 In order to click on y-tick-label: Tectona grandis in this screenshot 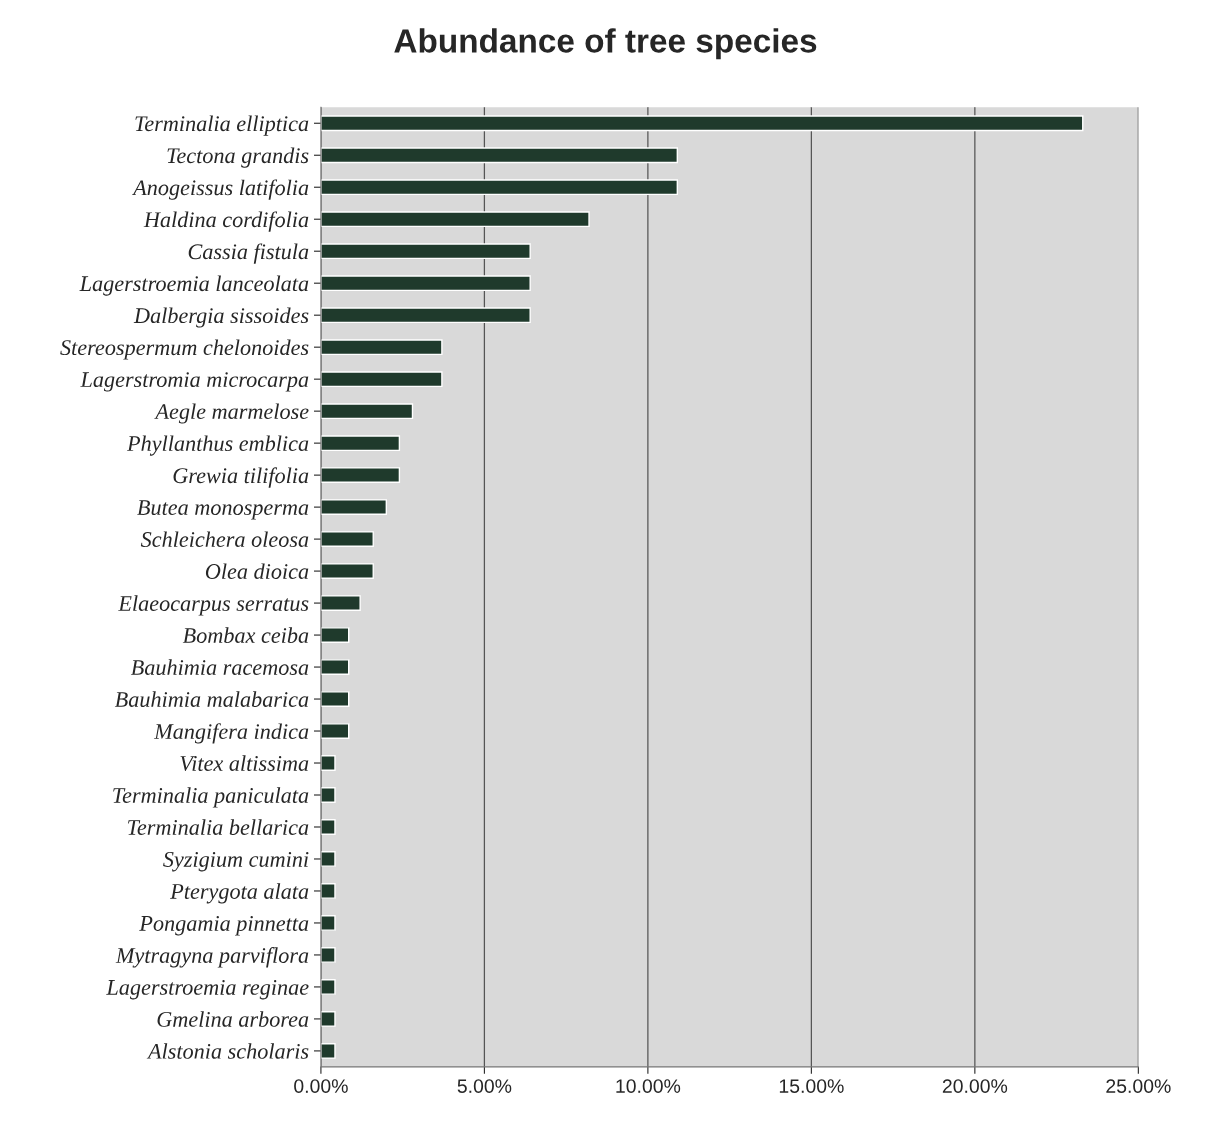, I will do `click(238, 157)`.